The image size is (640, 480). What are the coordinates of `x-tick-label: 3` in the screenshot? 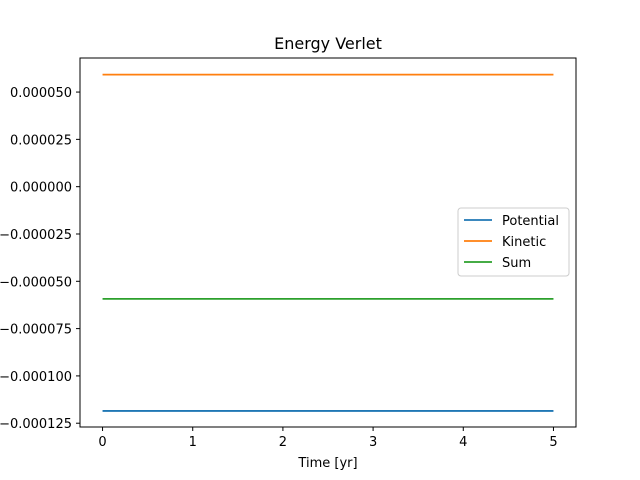 It's located at (373, 442).